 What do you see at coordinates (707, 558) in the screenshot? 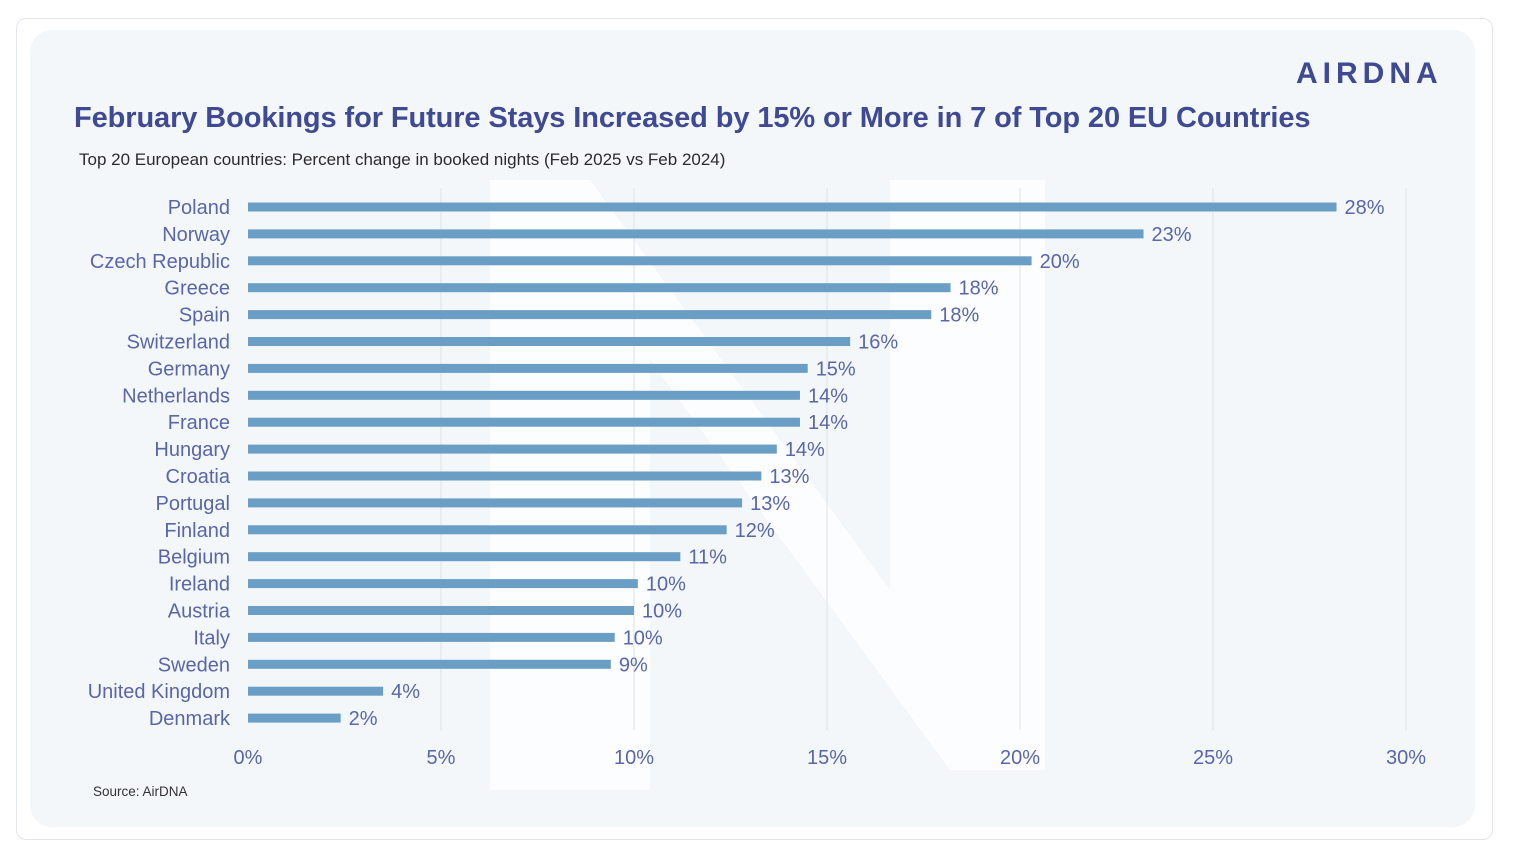
I see `data-label: 11%` at bounding box center [707, 558].